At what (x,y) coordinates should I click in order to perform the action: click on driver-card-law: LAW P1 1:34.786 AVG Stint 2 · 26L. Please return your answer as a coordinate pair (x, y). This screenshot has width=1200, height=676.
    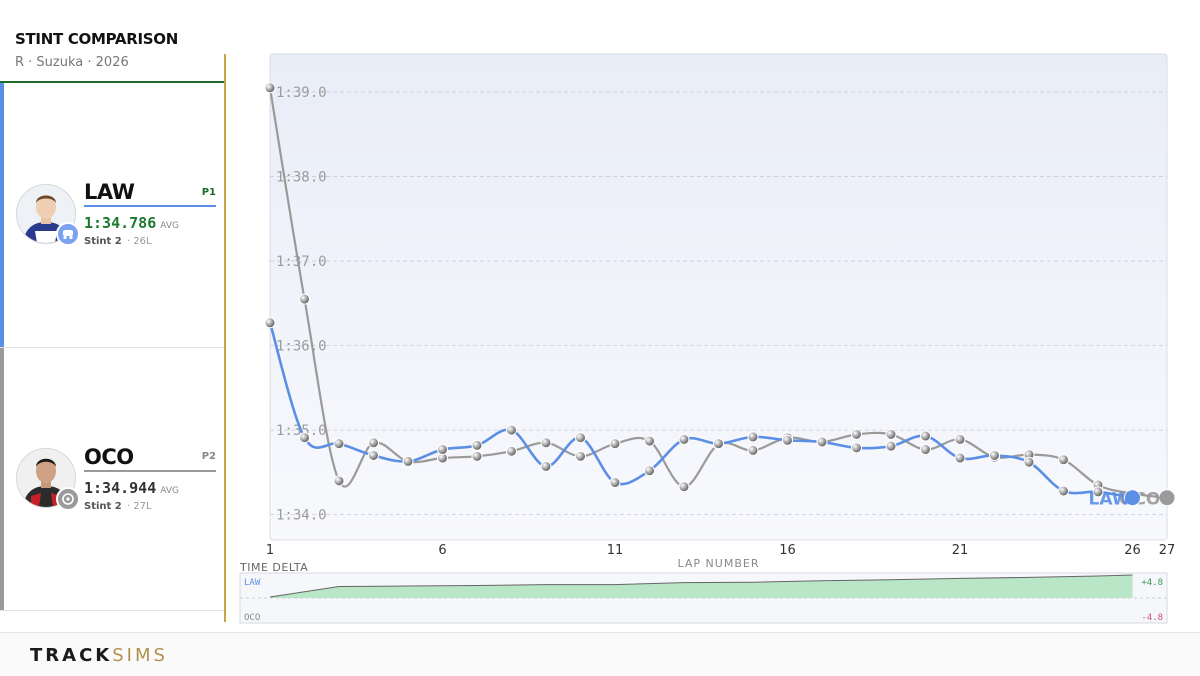
    Looking at the image, I should click on (112, 215).